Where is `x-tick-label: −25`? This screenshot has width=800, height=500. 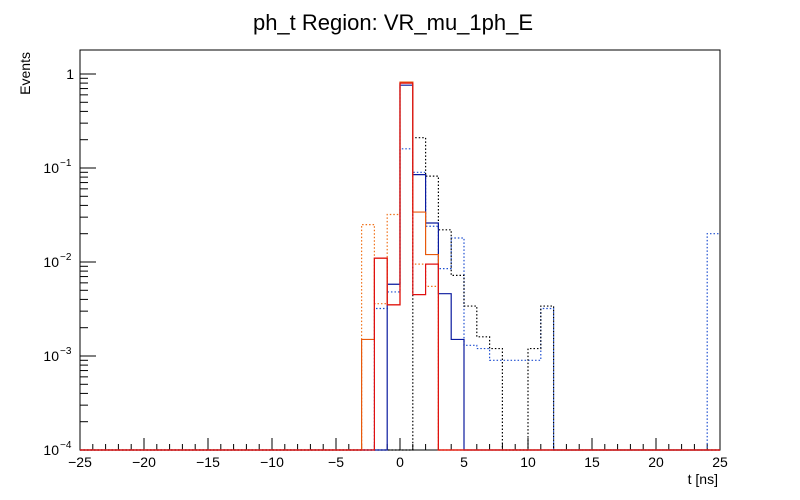 x-tick-label: −25 is located at coordinates (80, 462).